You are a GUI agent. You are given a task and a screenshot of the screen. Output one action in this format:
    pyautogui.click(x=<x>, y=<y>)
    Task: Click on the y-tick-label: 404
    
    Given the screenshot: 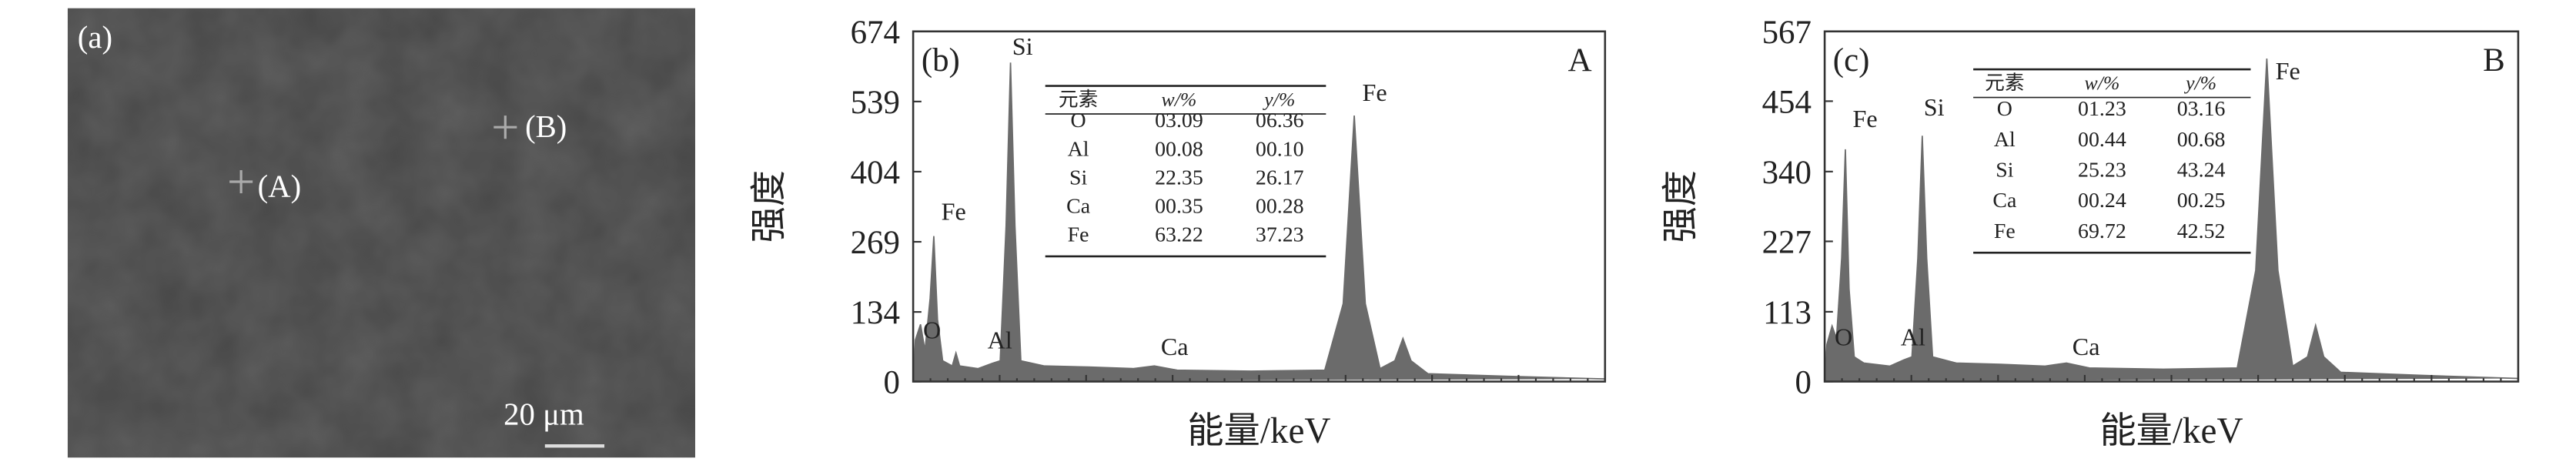 What is the action you would take?
    pyautogui.click(x=876, y=173)
    